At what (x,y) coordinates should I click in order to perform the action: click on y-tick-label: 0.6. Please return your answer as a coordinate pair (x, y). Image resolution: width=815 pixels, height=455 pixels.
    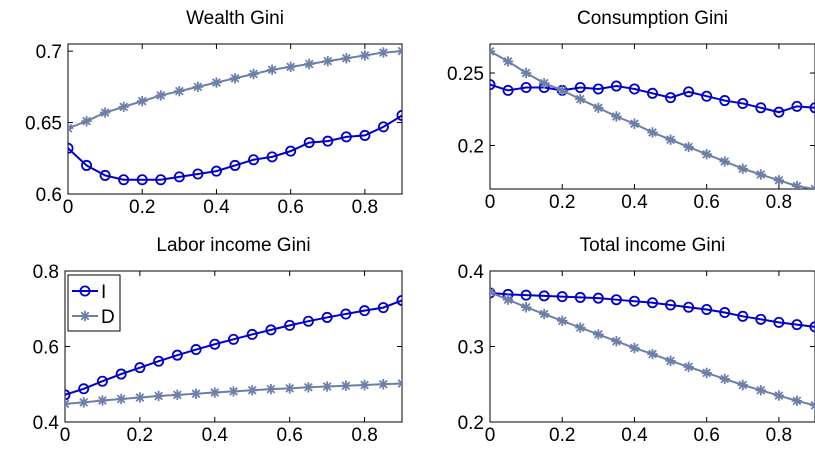
    Looking at the image, I should click on (49, 195).